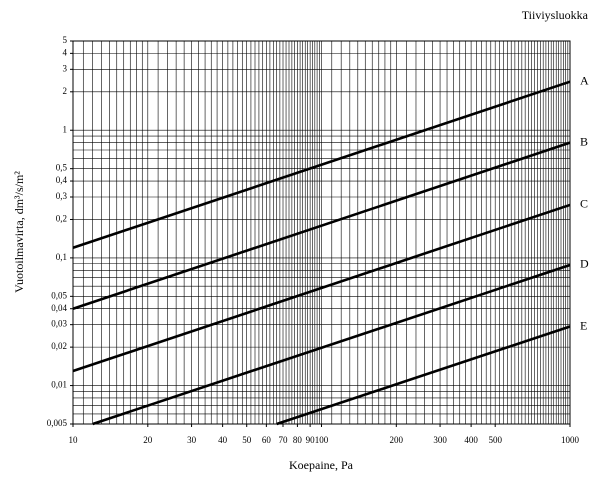  I want to click on x-tick-label: 30, so click(192, 440).